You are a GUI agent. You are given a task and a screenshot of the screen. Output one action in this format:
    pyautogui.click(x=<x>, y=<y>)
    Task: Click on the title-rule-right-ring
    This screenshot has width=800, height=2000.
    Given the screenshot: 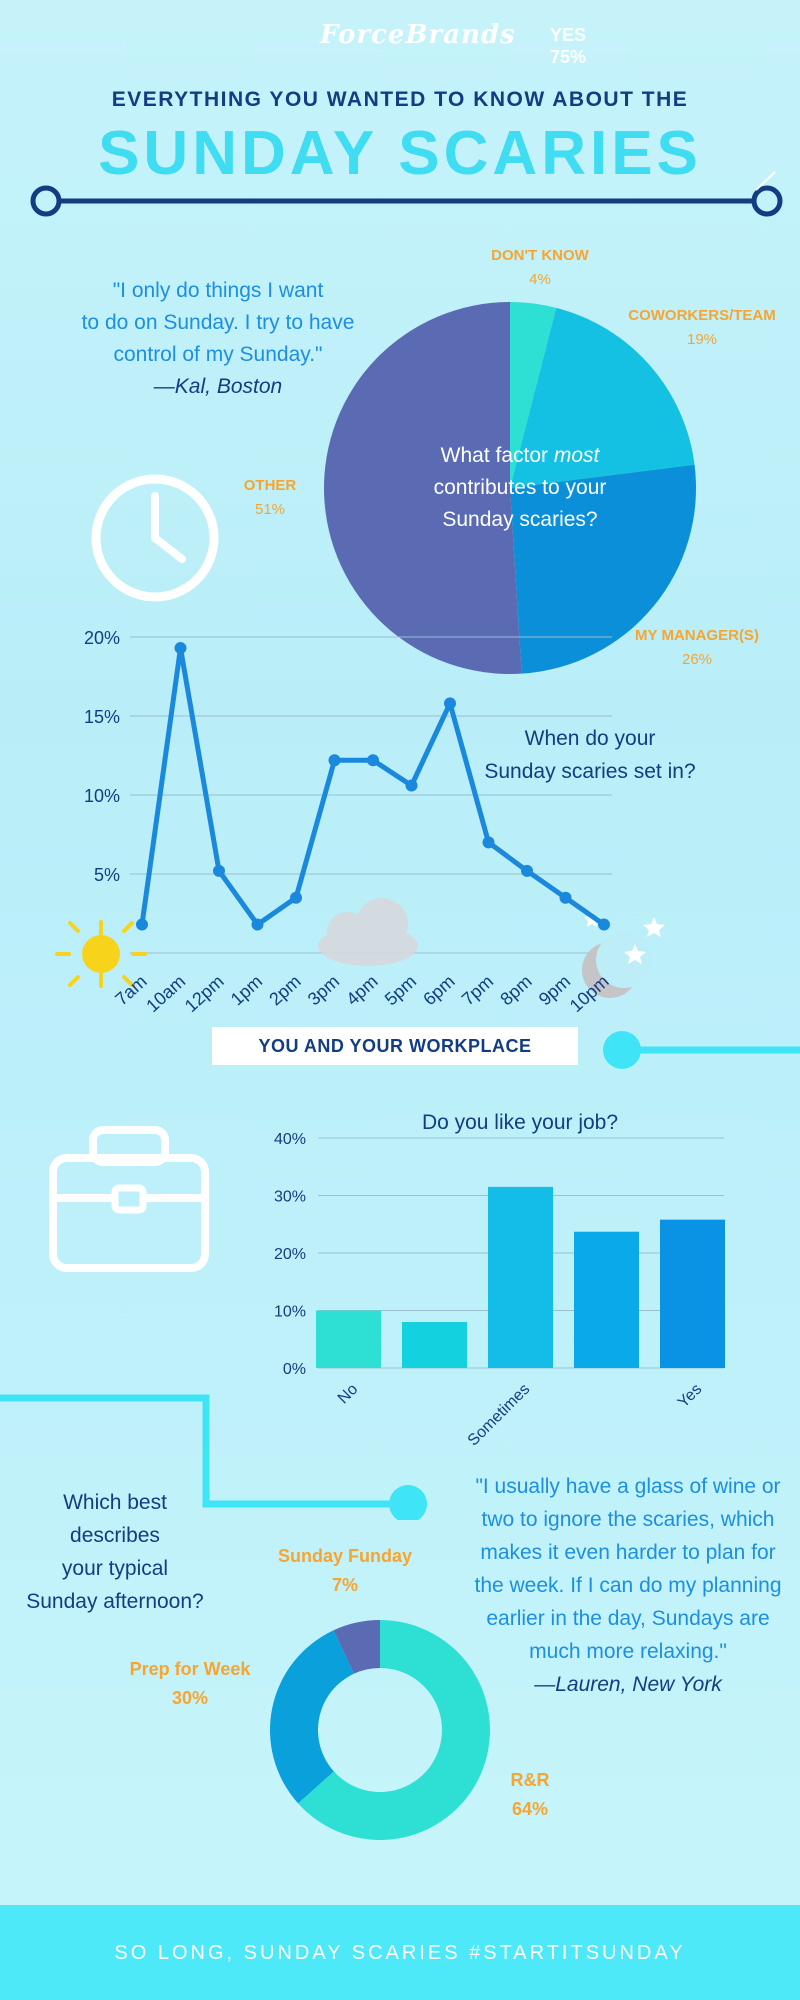 What is the action you would take?
    pyautogui.click(x=767, y=201)
    